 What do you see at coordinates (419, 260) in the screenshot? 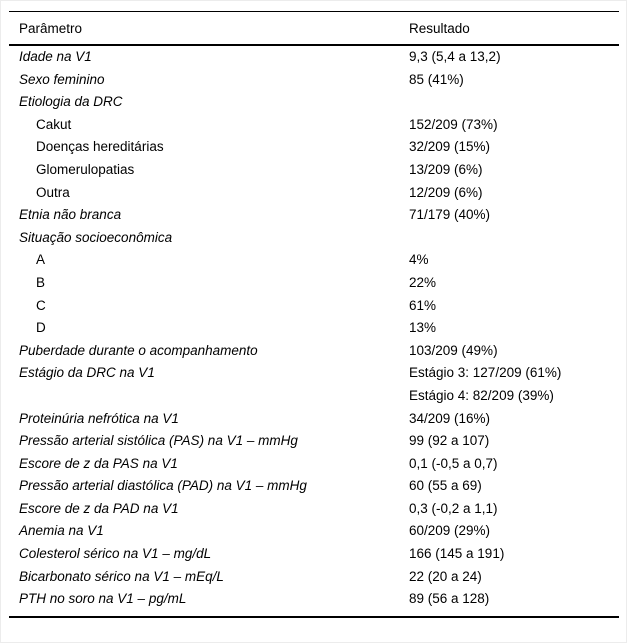
I see `result-cell: 4%` at bounding box center [419, 260].